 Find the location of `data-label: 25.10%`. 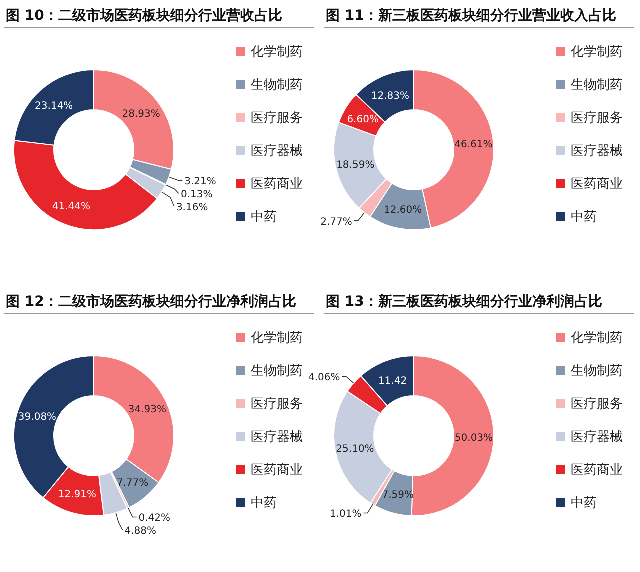

data-label: 25.10% is located at coordinates (355, 450).